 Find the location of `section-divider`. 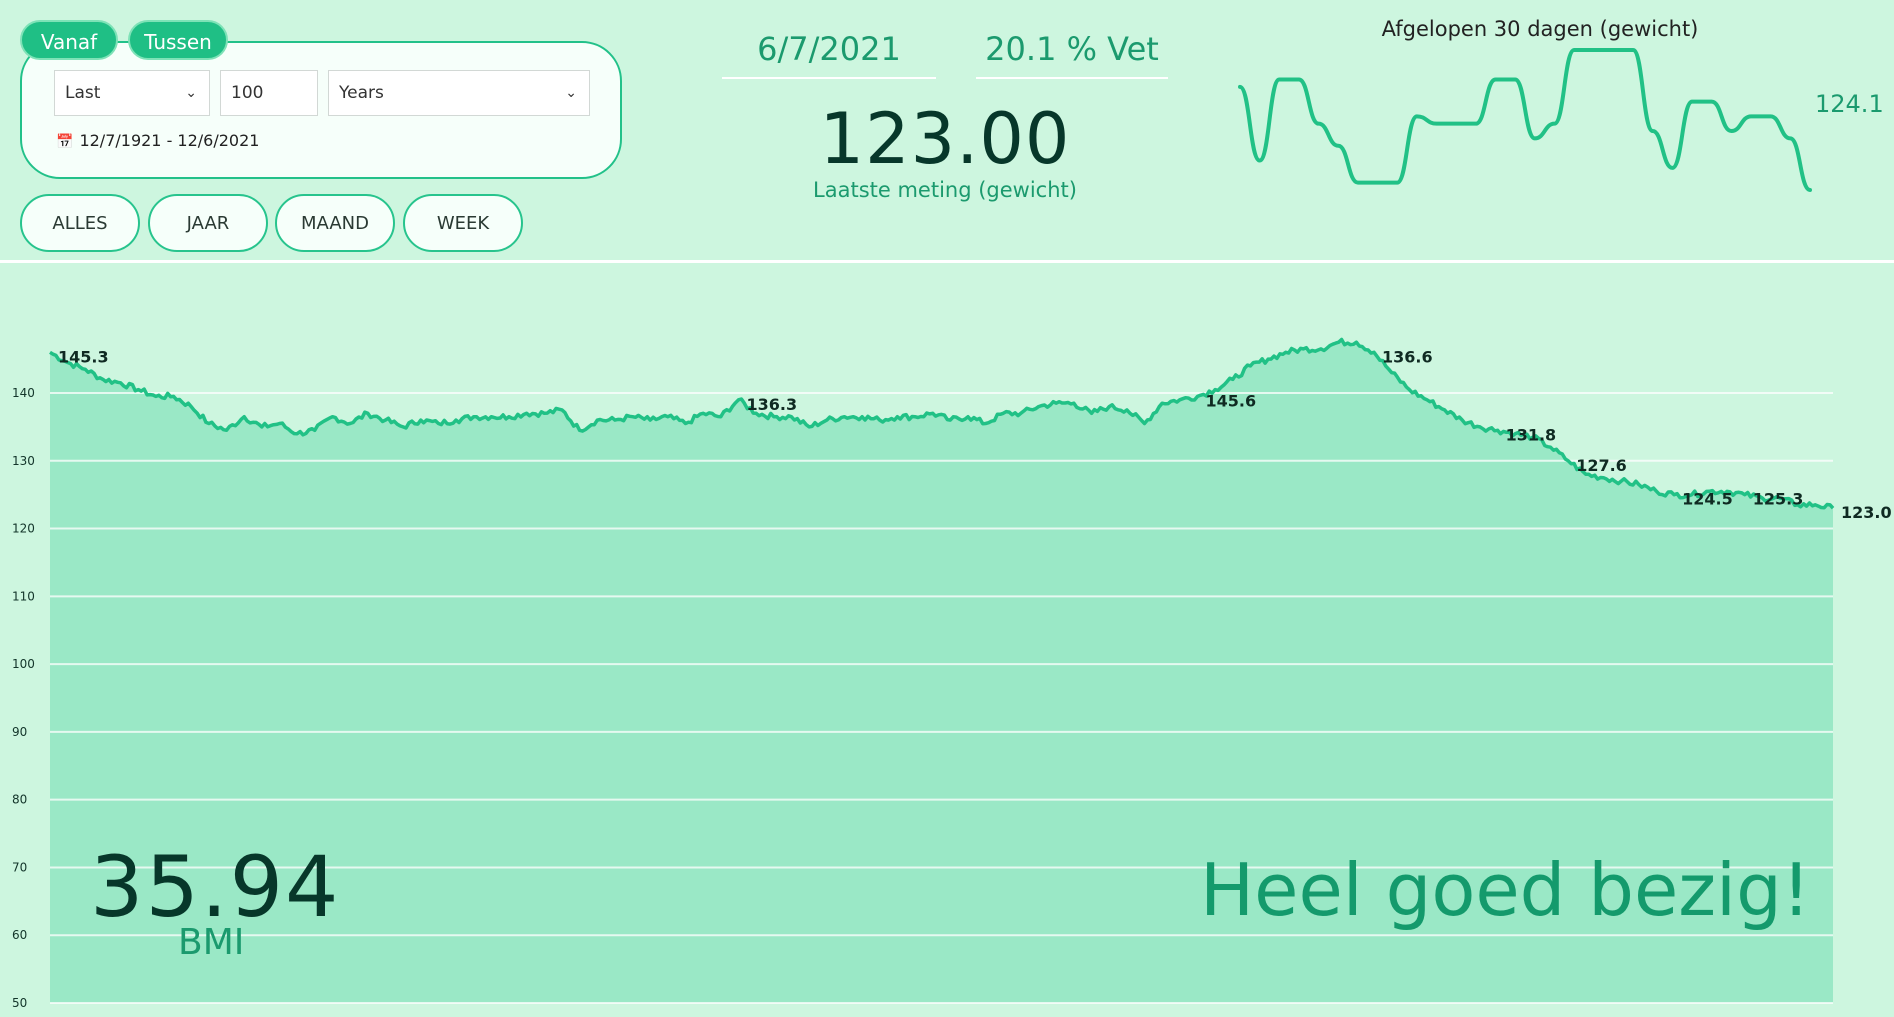

section-divider is located at coordinates (947, 261).